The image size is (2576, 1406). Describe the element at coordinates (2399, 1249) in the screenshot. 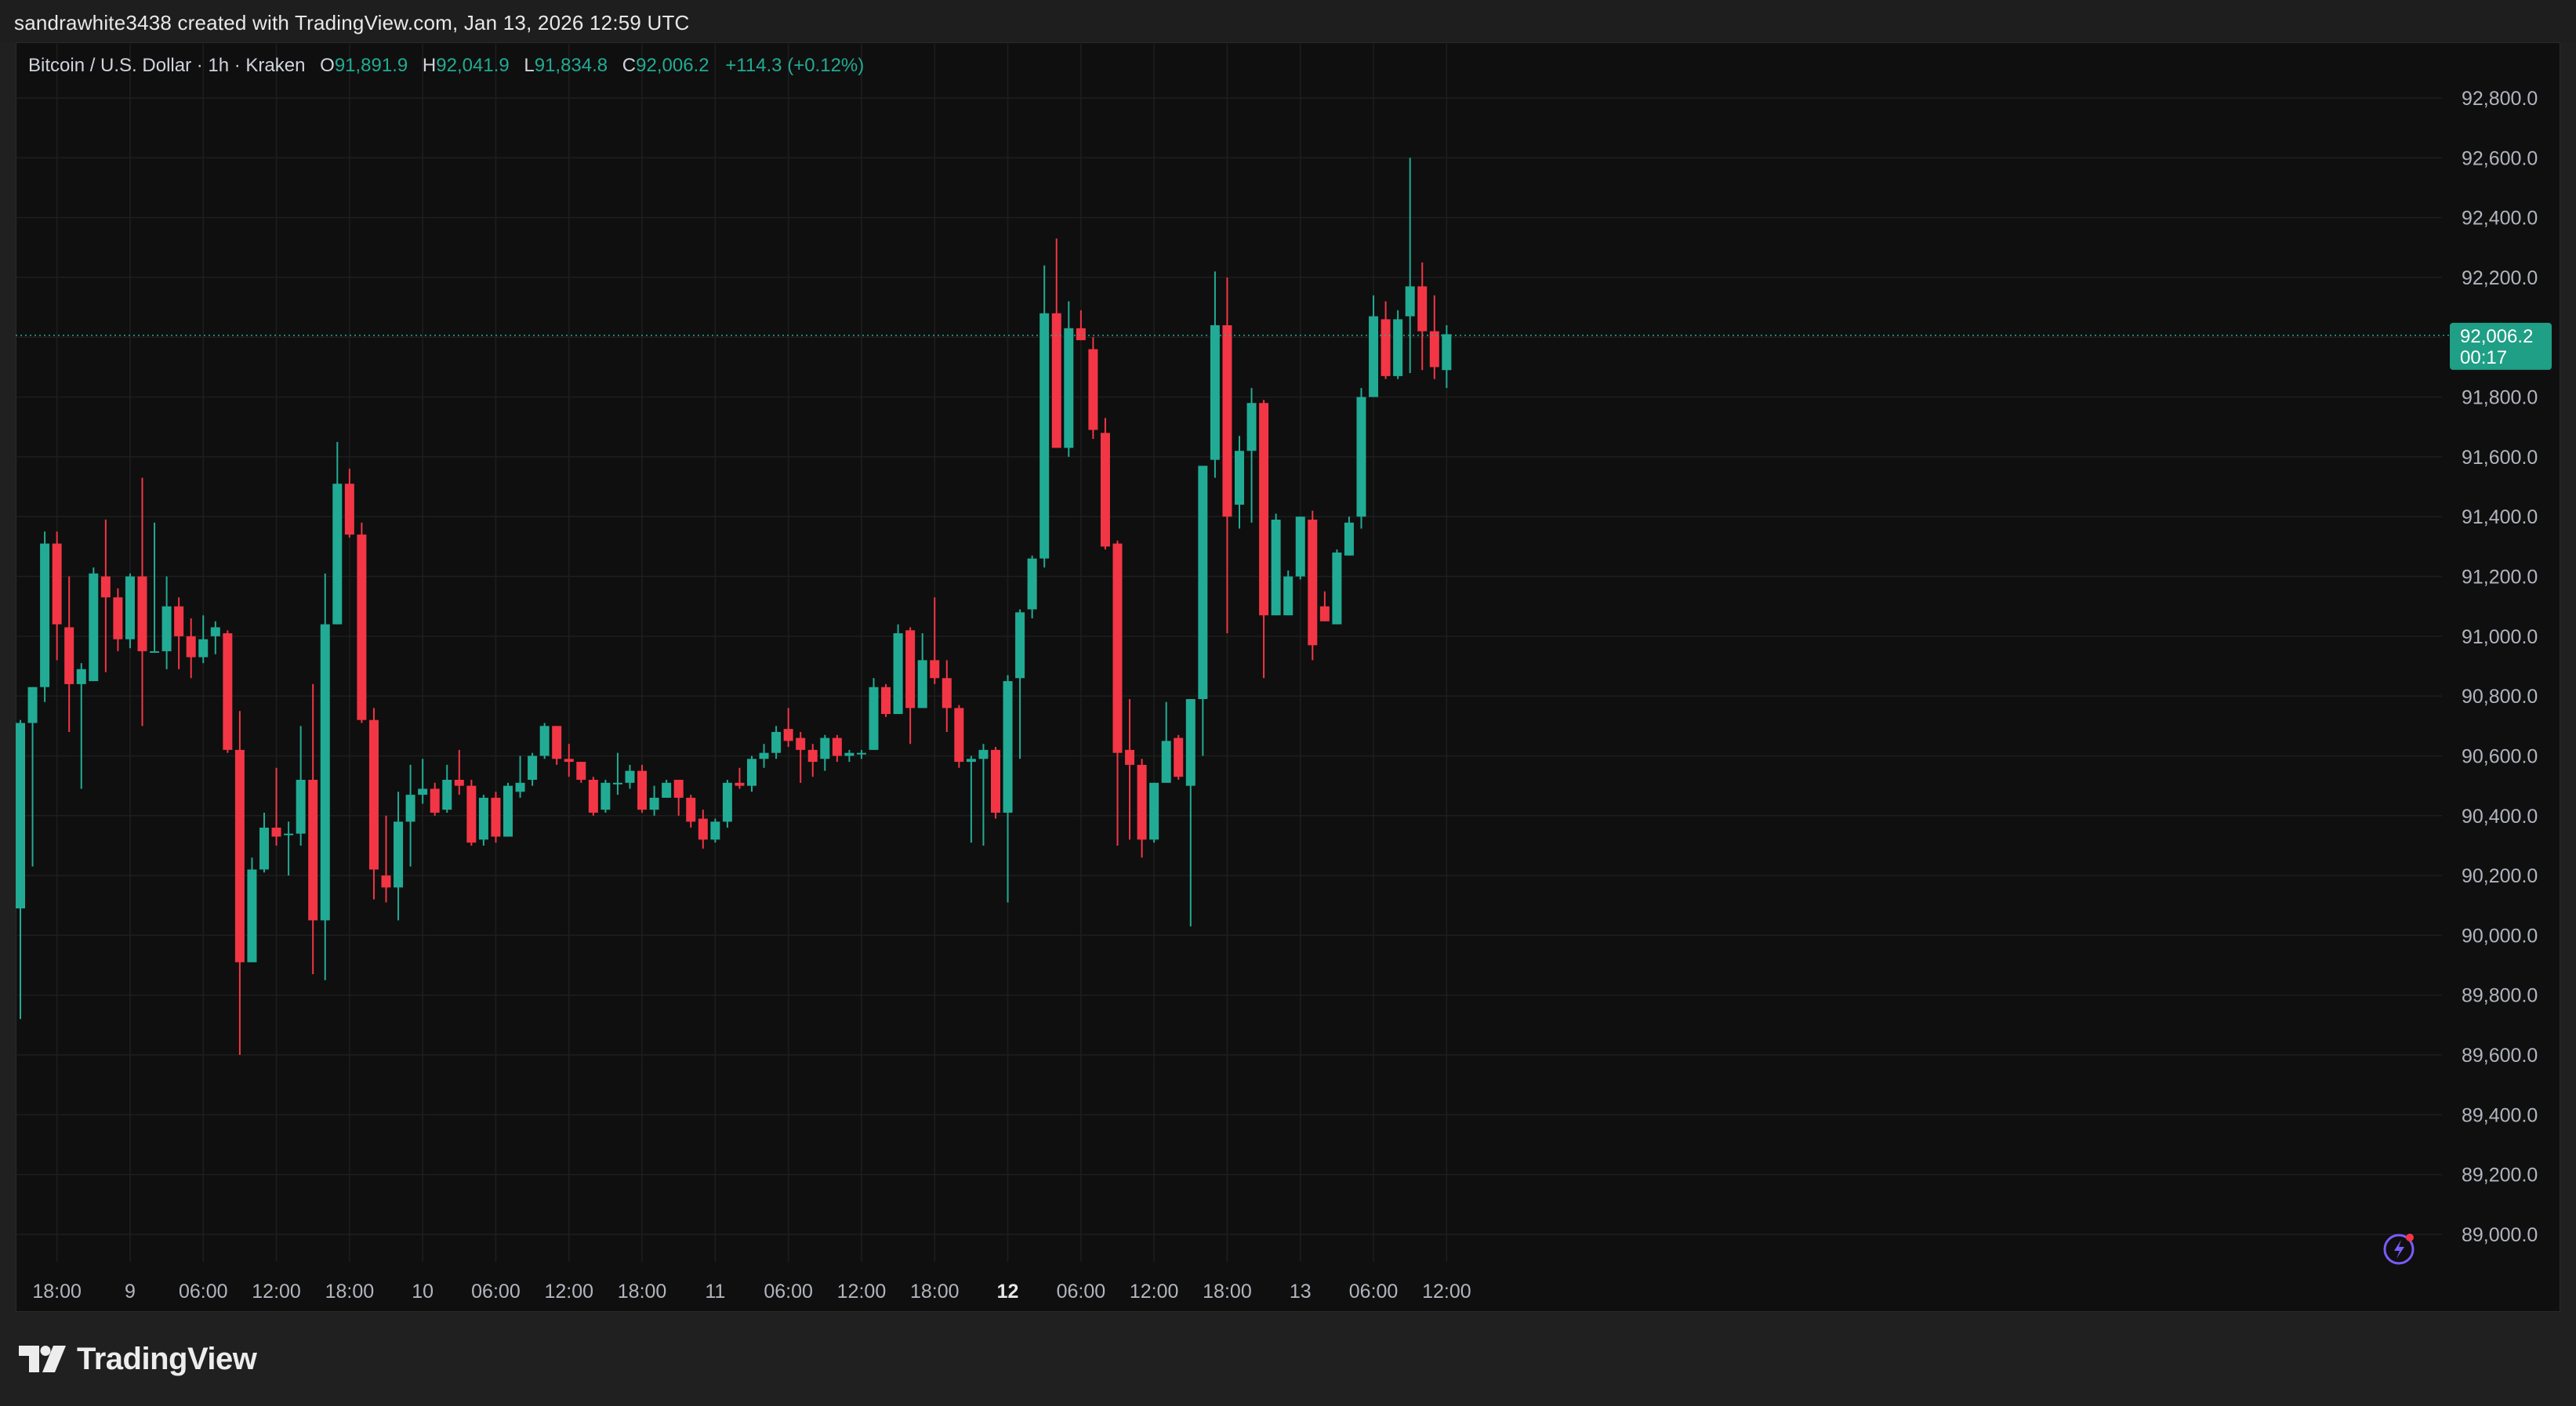

I see `assistant-icon` at that location.